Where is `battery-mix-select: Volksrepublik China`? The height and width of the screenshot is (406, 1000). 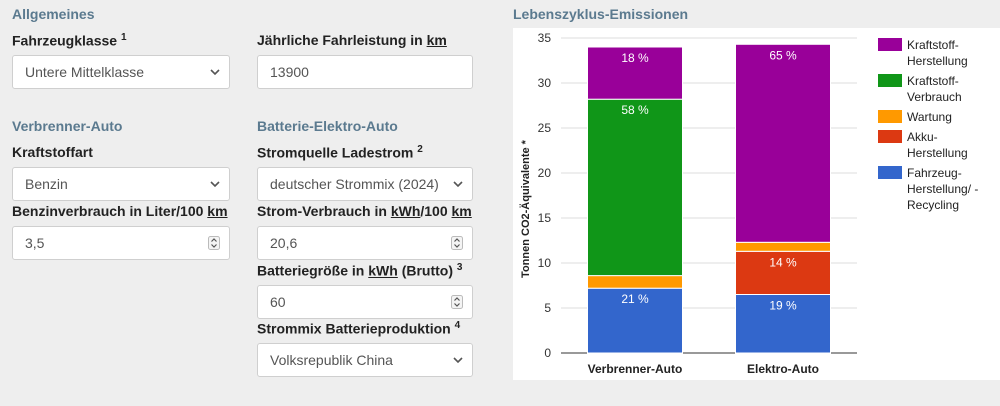
battery-mix-select: Volksrepublik China is located at coordinates (365, 360).